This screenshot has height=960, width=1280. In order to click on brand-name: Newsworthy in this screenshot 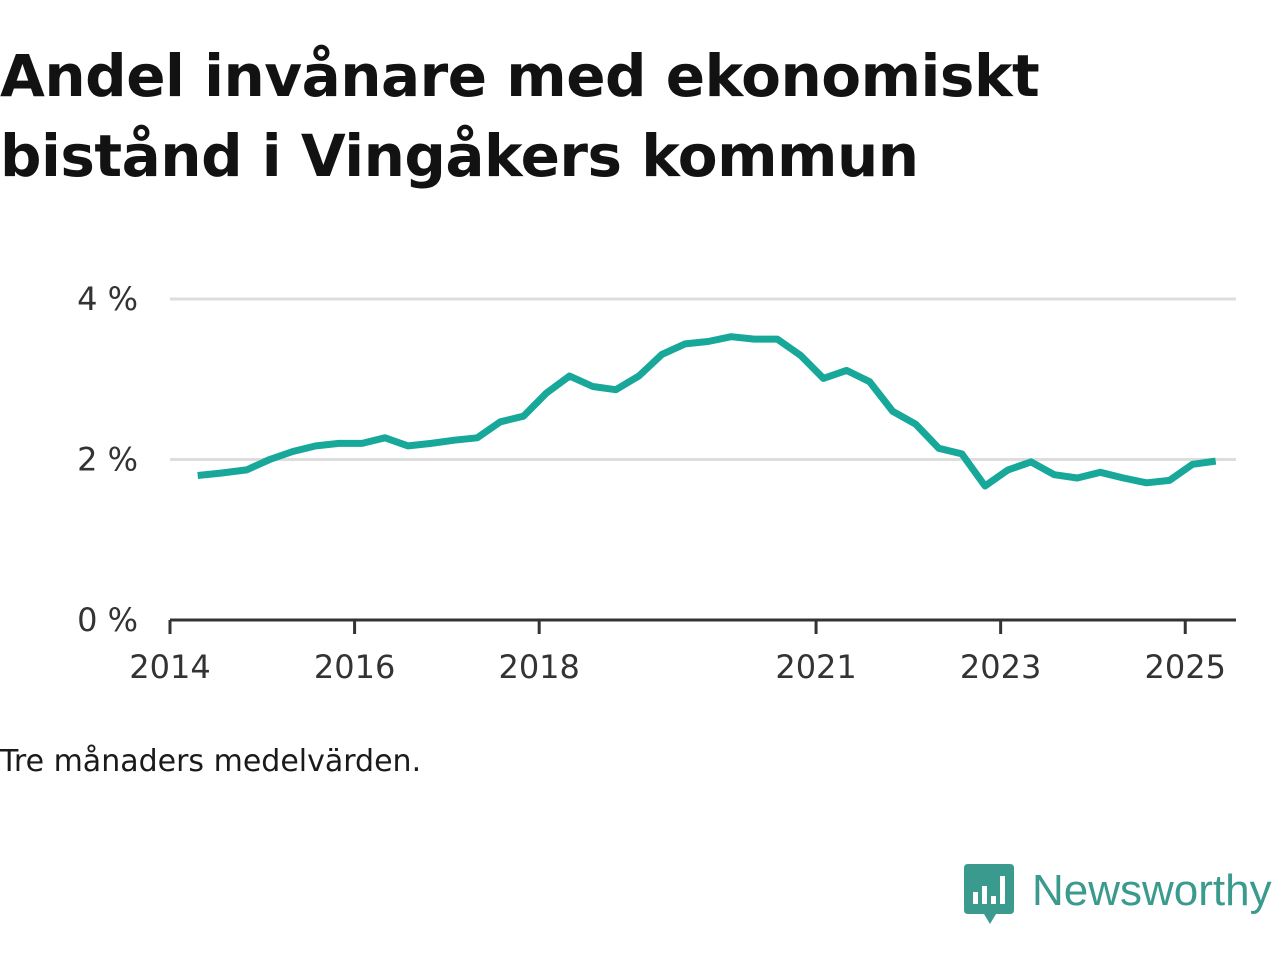, I will do `click(1152, 890)`.